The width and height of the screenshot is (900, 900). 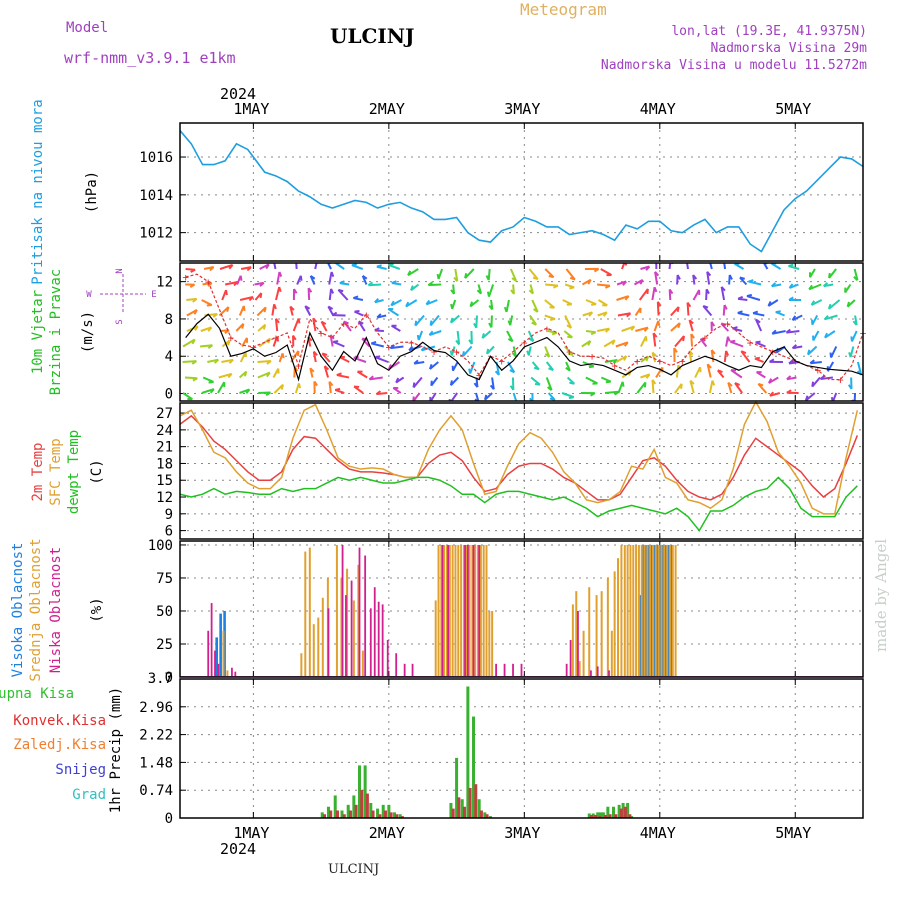 What do you see at coordinates (521, 471) in the screenshot?
I see `temperature-panel` at bounding box center [521, 471].